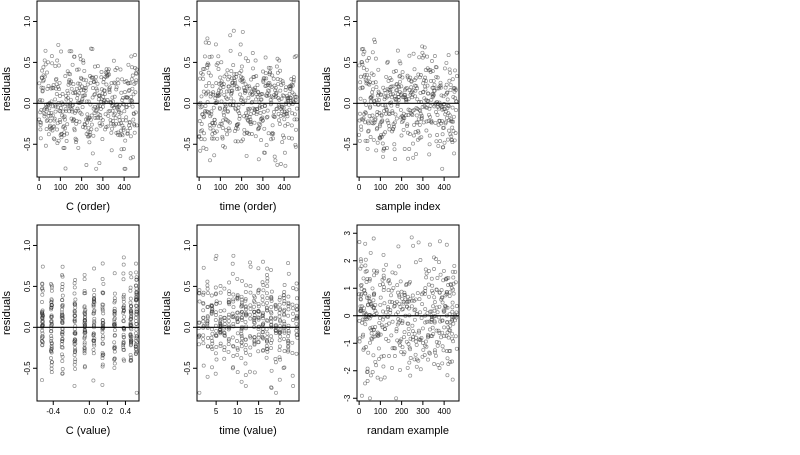 The height and width of the screenshot is (455, 800). I want to click on x-tick-label: 400, so click(444, 411).